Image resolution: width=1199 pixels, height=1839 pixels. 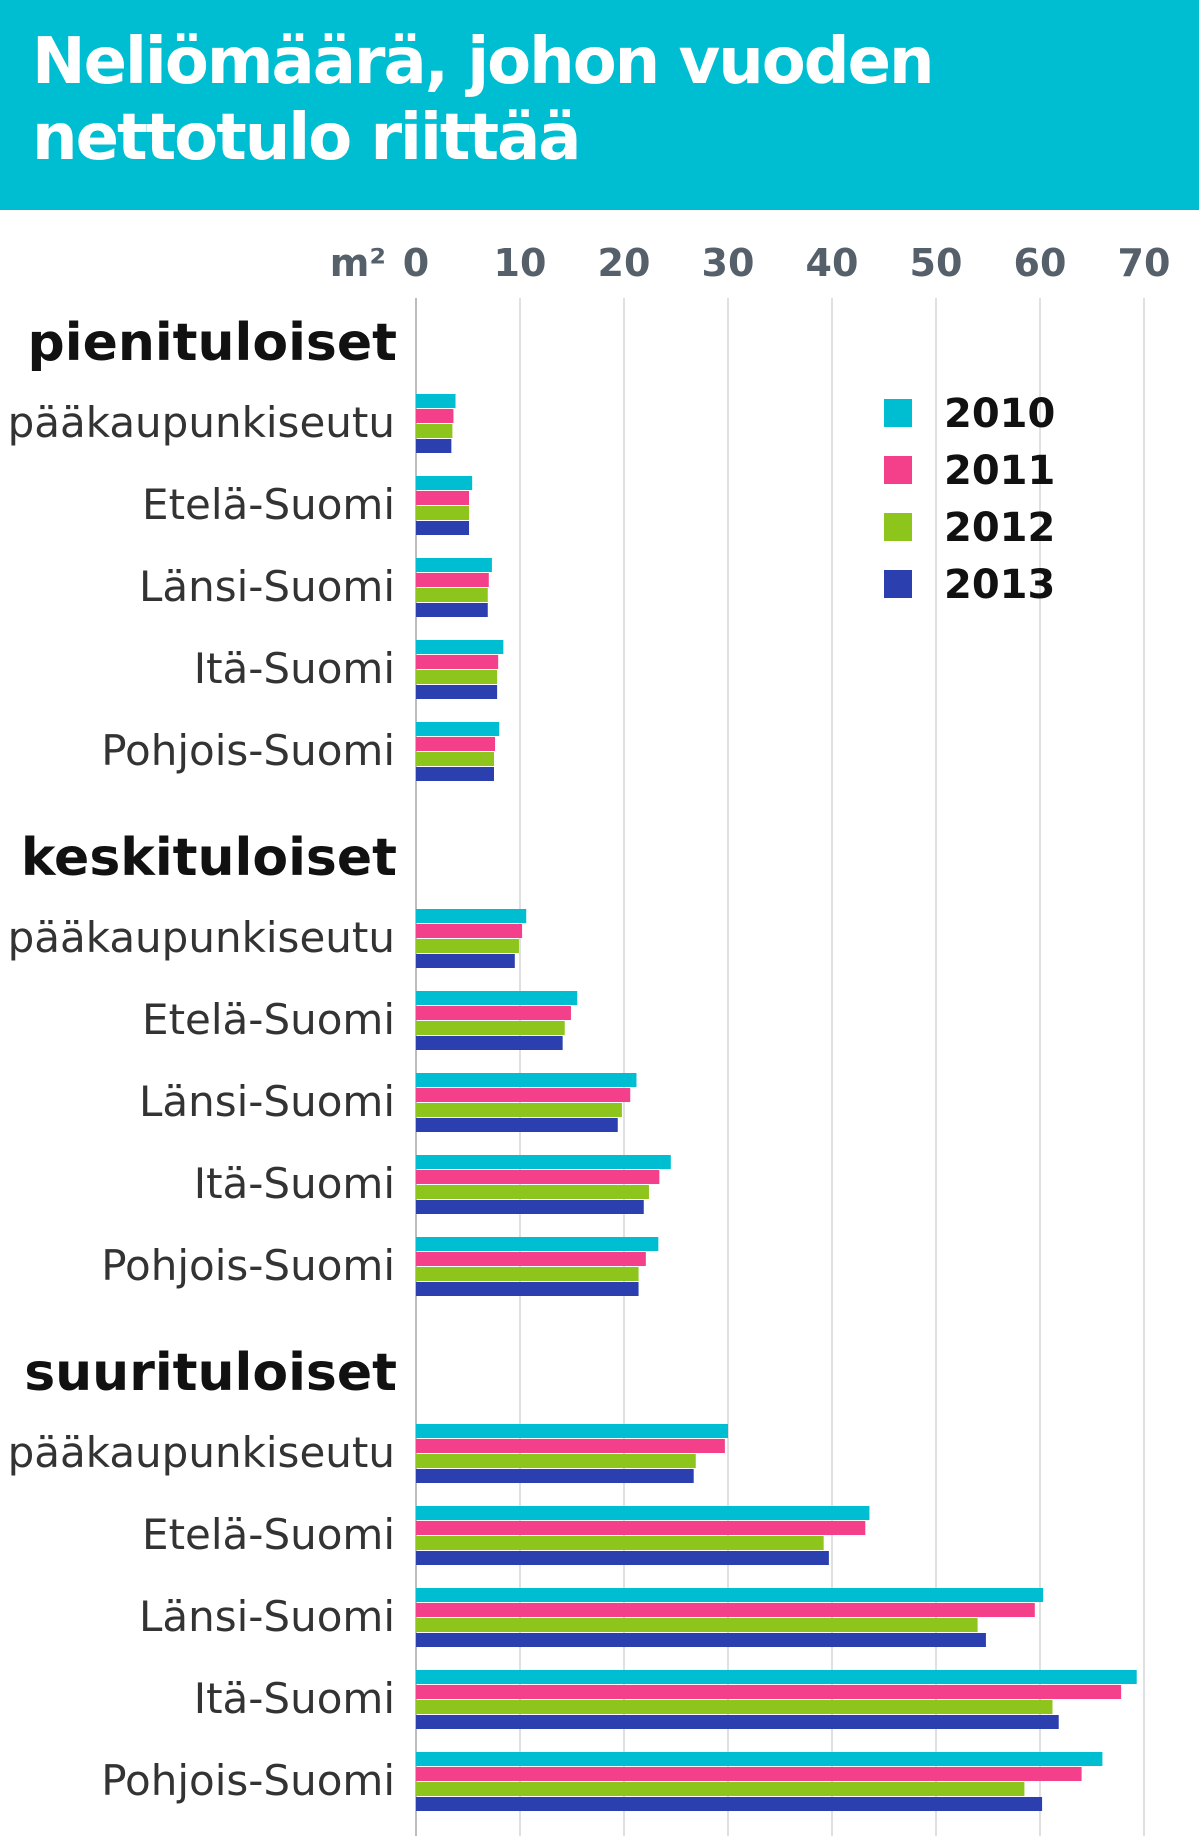 I want to click on category-label-suurituloiset-pääkaupunkiseutu: pääkaupunkiseutu, so click(x=201, y=1452).